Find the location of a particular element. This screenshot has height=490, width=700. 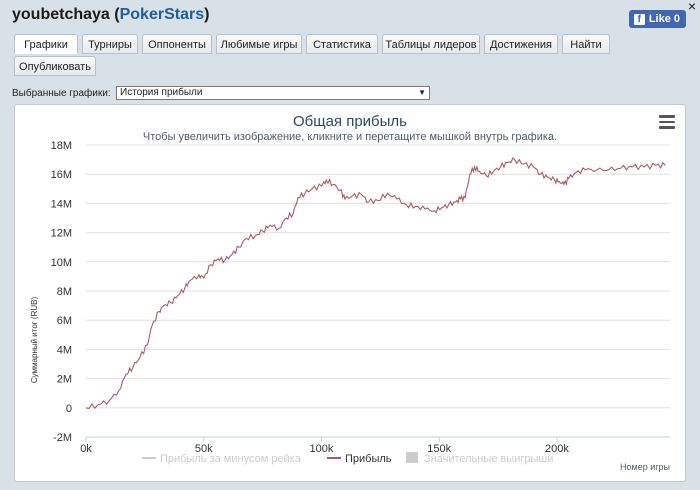

y-tick-label: 6M is located at coordinates (64, 321).